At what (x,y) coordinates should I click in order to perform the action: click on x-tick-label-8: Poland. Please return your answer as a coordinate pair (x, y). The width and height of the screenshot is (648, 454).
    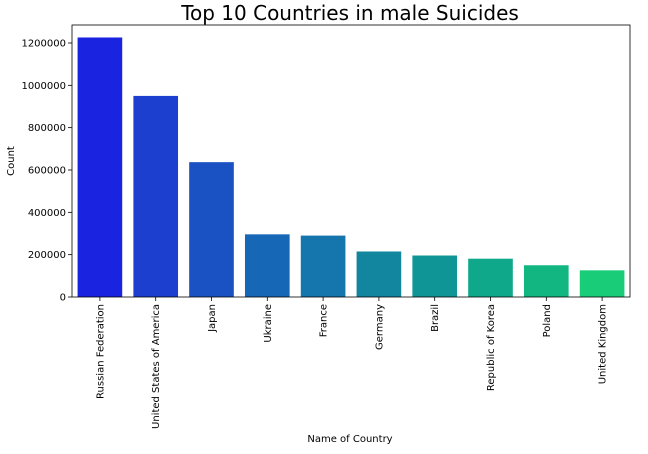
    Looking at the image, I should click on (547, 320).